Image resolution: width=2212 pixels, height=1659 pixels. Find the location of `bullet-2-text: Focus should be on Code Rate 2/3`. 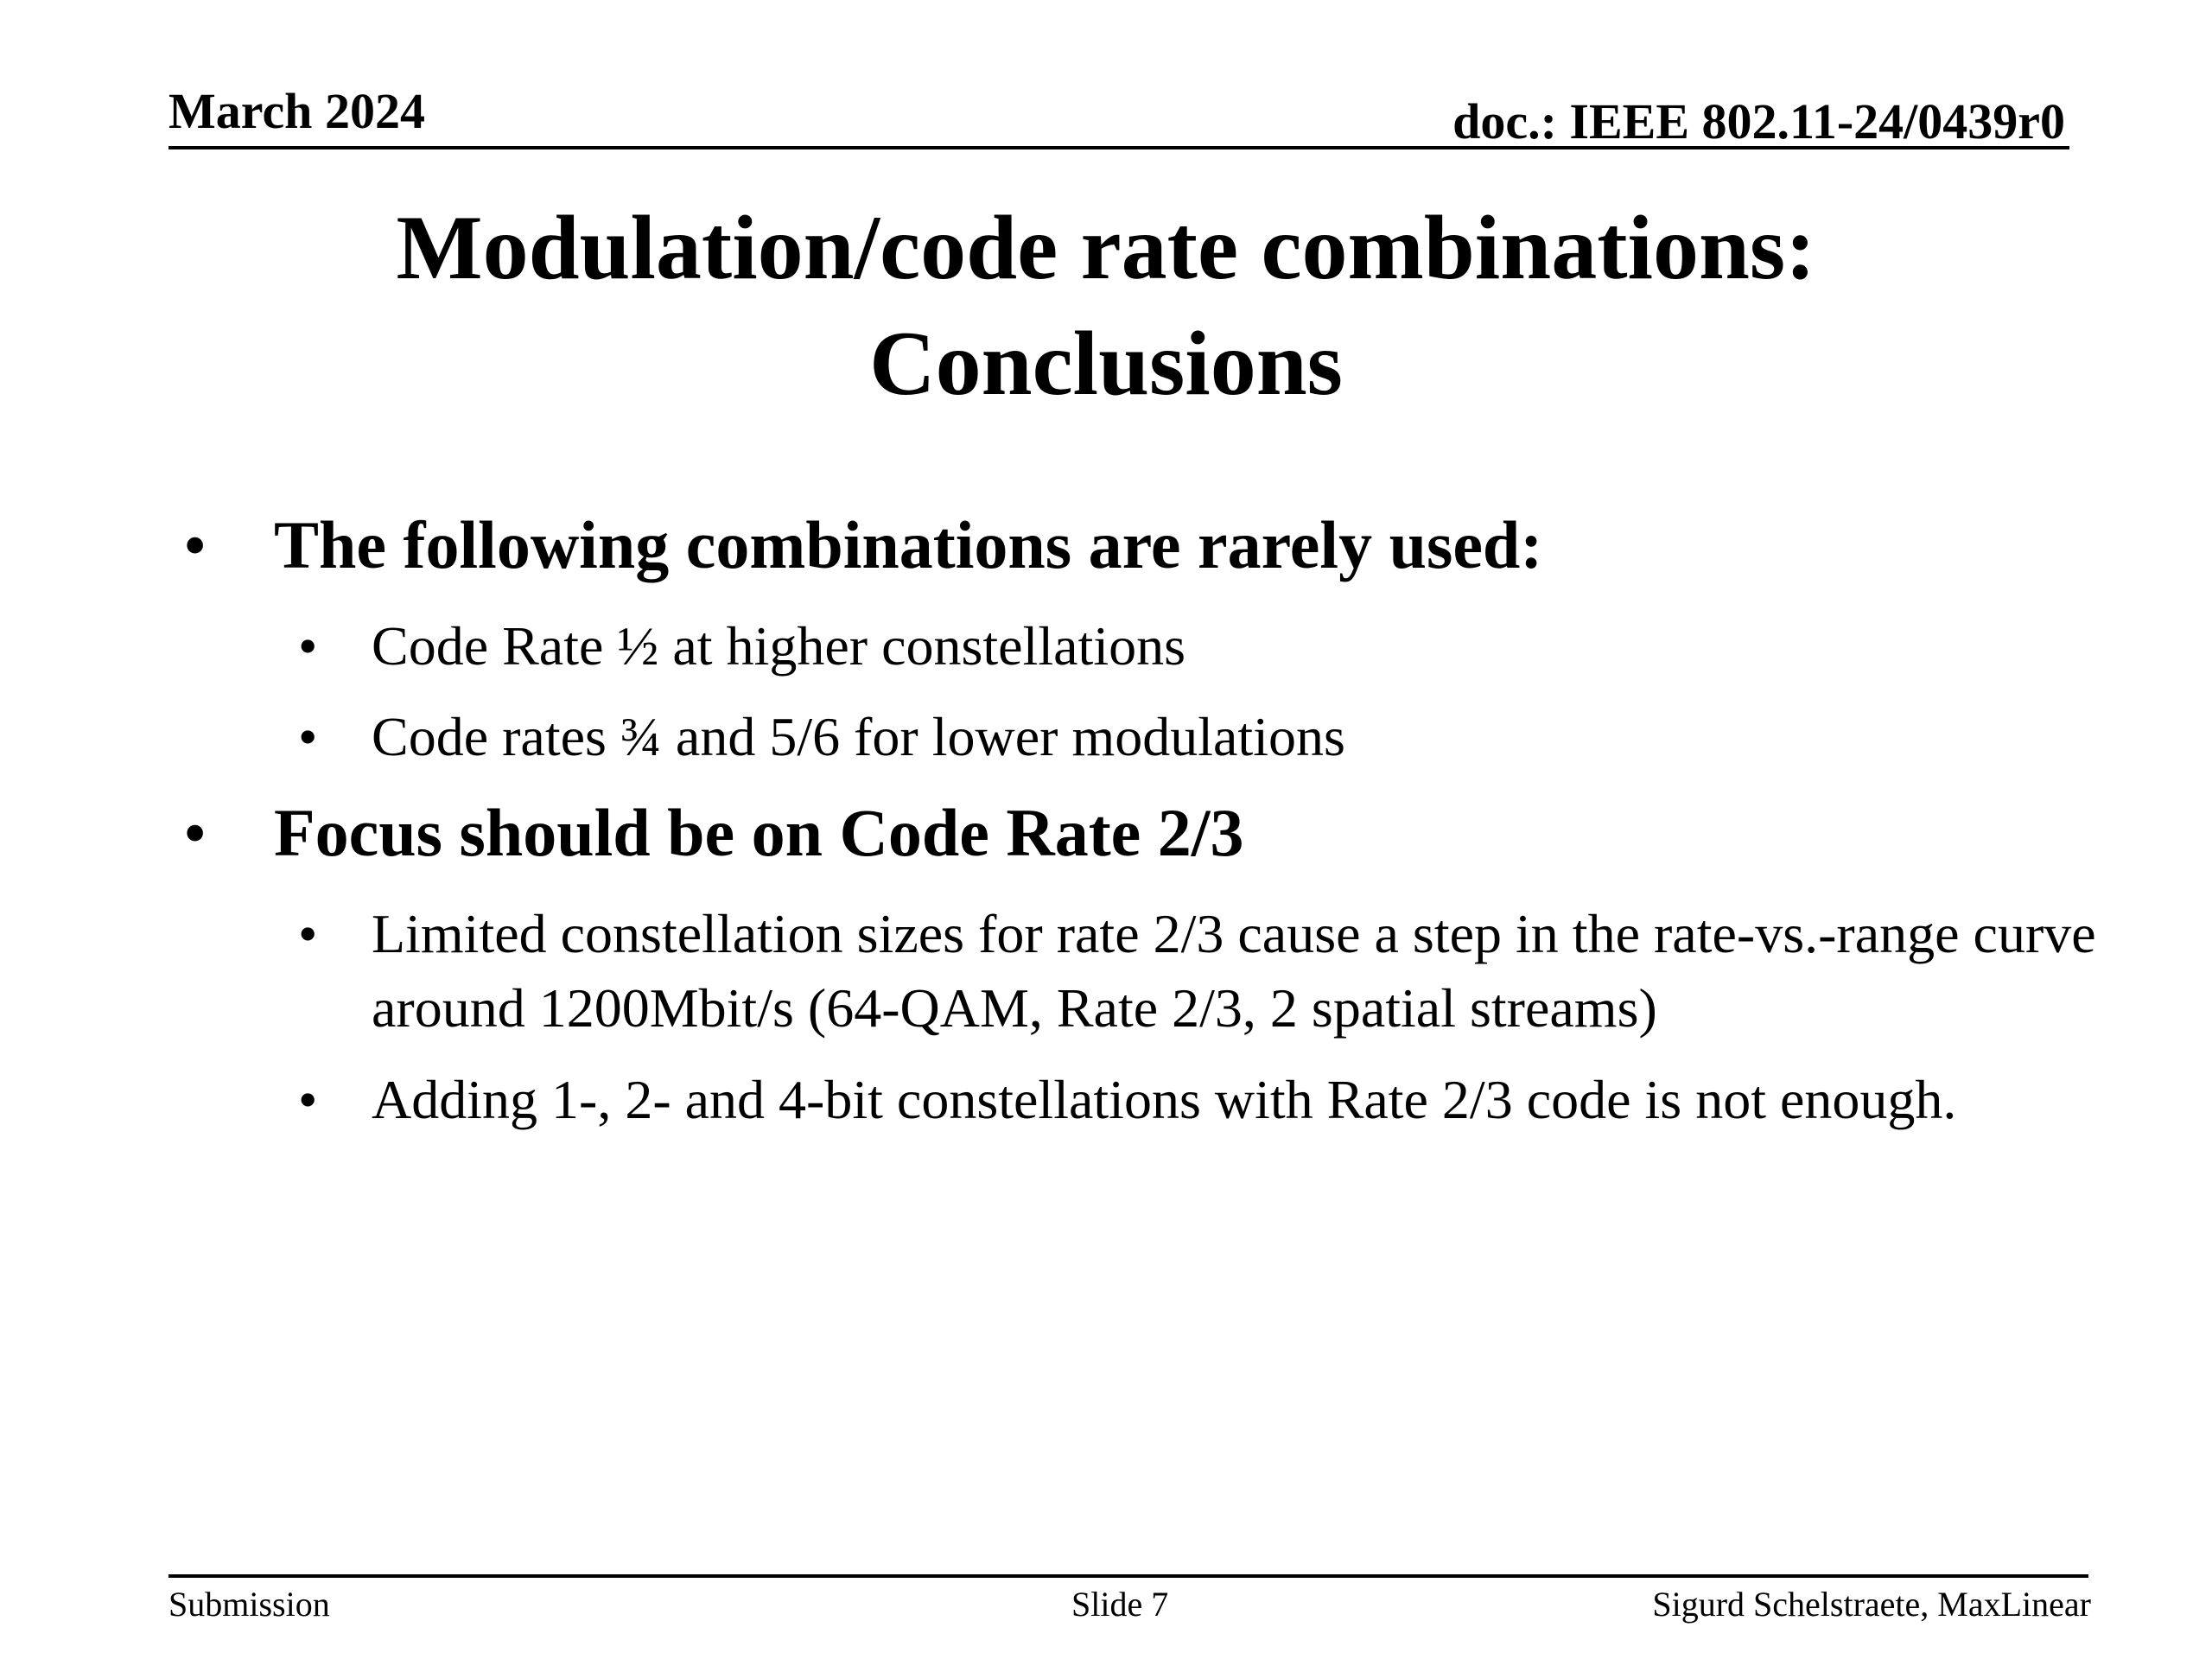

bullet-2-text: Focus should be on Code Rate 2/3 is located at coordinates (759, 832).